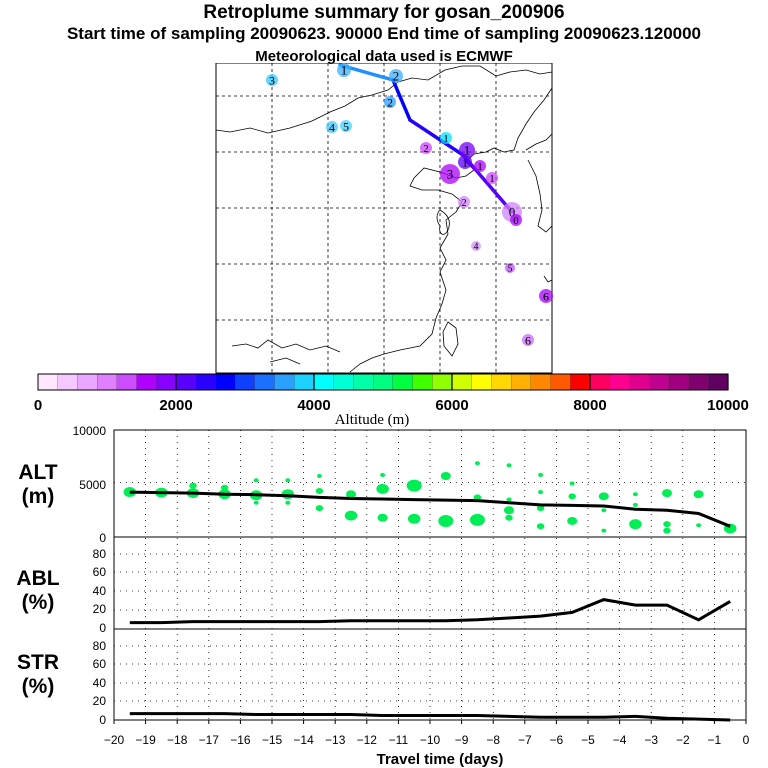 This screenshot has width=768, height=768. What do you see at coordinates (102, 628) in the screenshot?
I see `abl-tick-0: 0` at bounding box center [102, 628].